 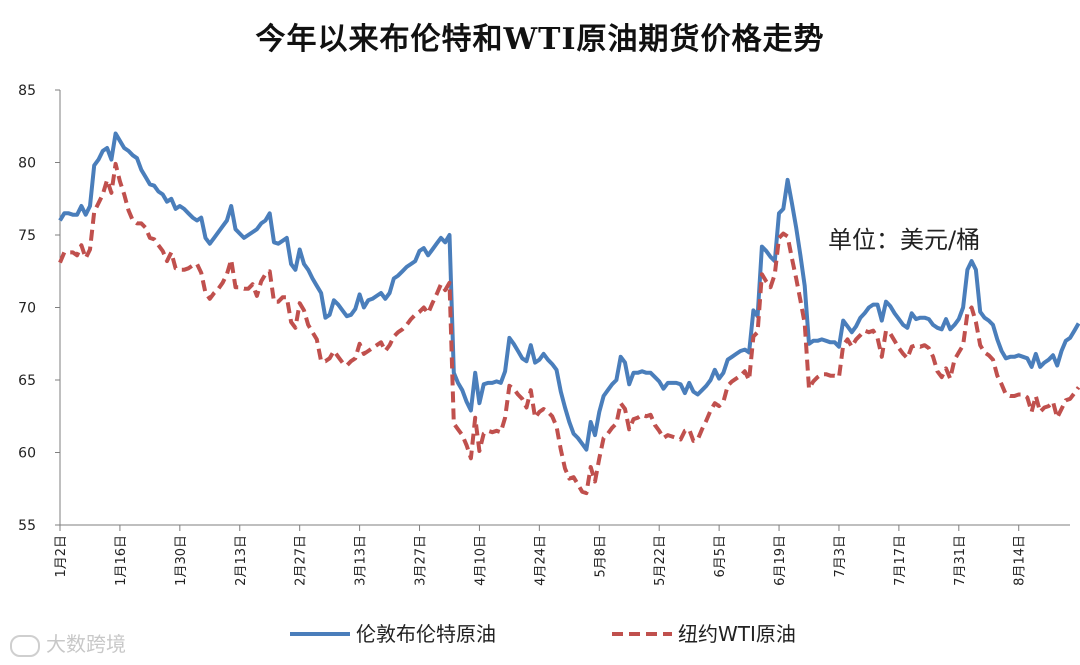 I want to click on watermark-logo-icon, so click(x=25, y=645).